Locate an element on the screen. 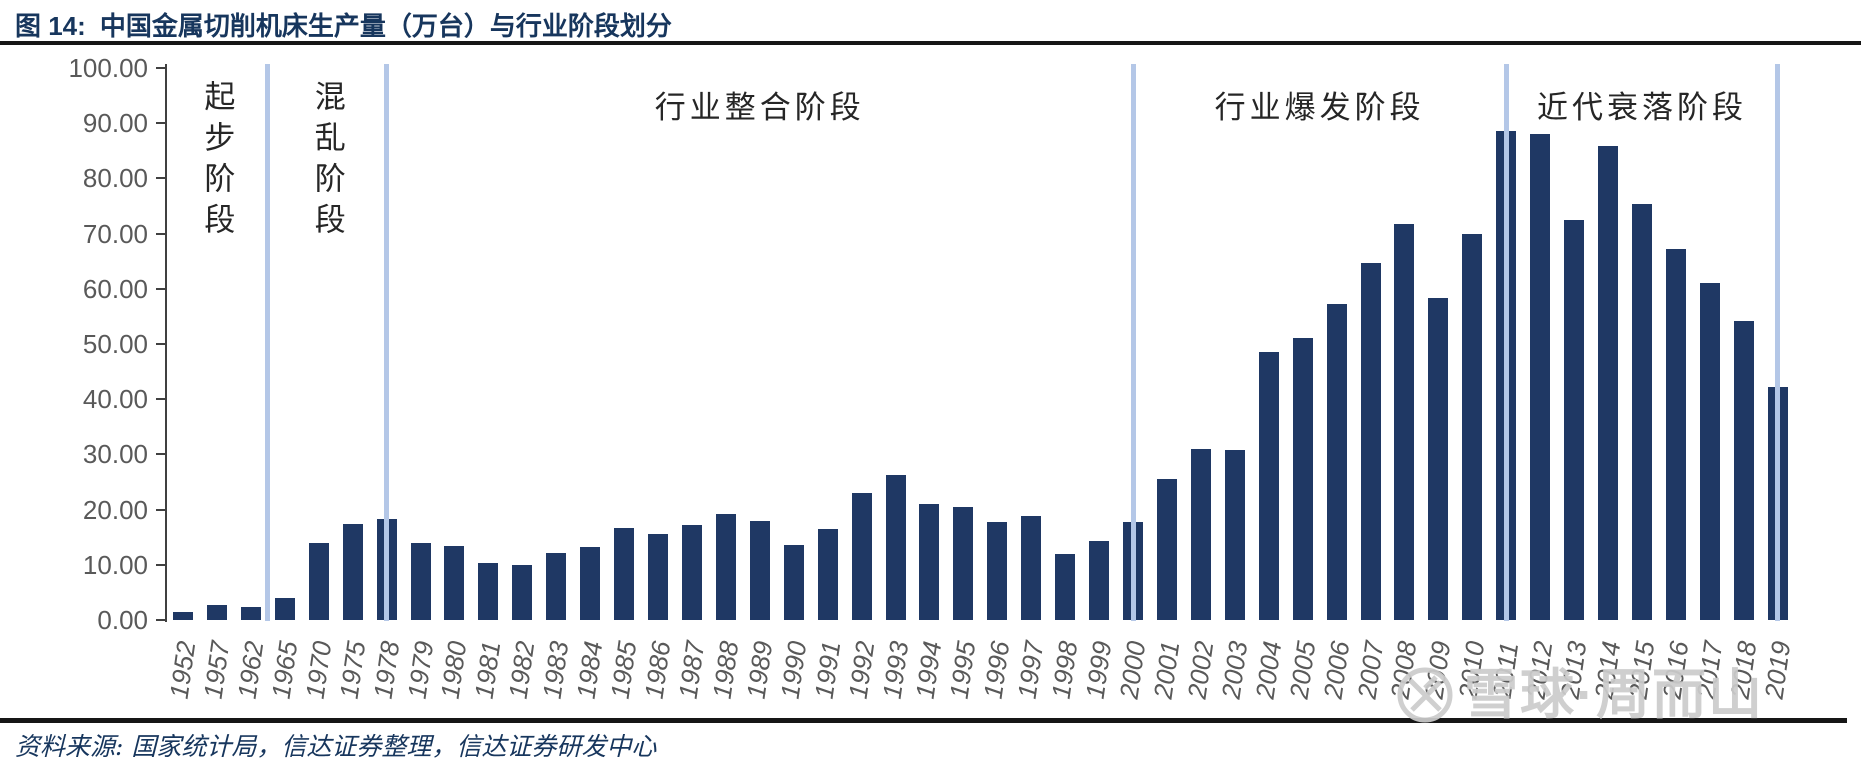 Image resolution: width=1861 pixels, height=758 pixels. y-axis-label: 50.00 is located at coordinates (115, 344).